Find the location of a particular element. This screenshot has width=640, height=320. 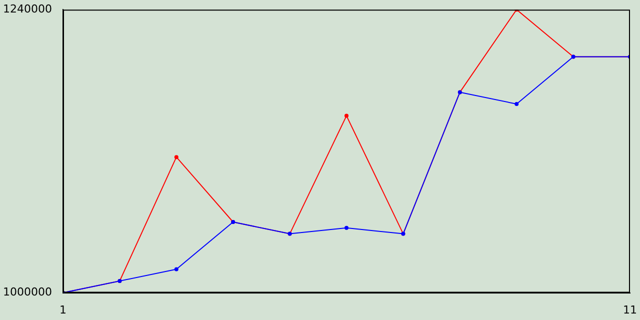

x-tick-label: 1 is located at coordinates (62, 309).